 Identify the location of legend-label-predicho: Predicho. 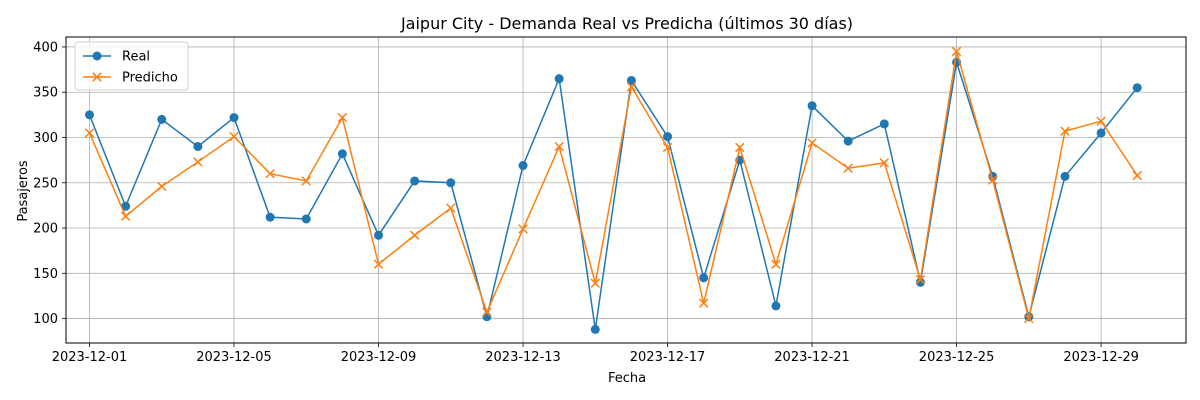
(150, 78).